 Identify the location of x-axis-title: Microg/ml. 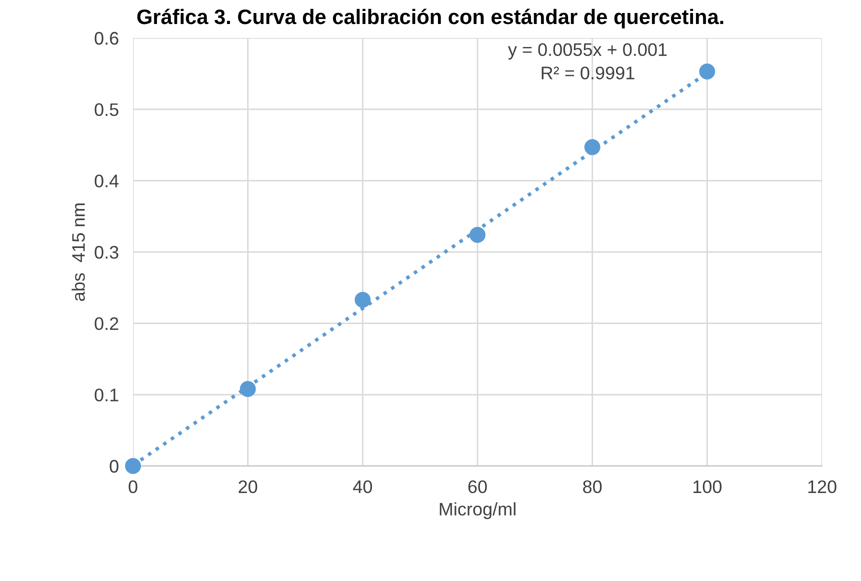
(478, 511).